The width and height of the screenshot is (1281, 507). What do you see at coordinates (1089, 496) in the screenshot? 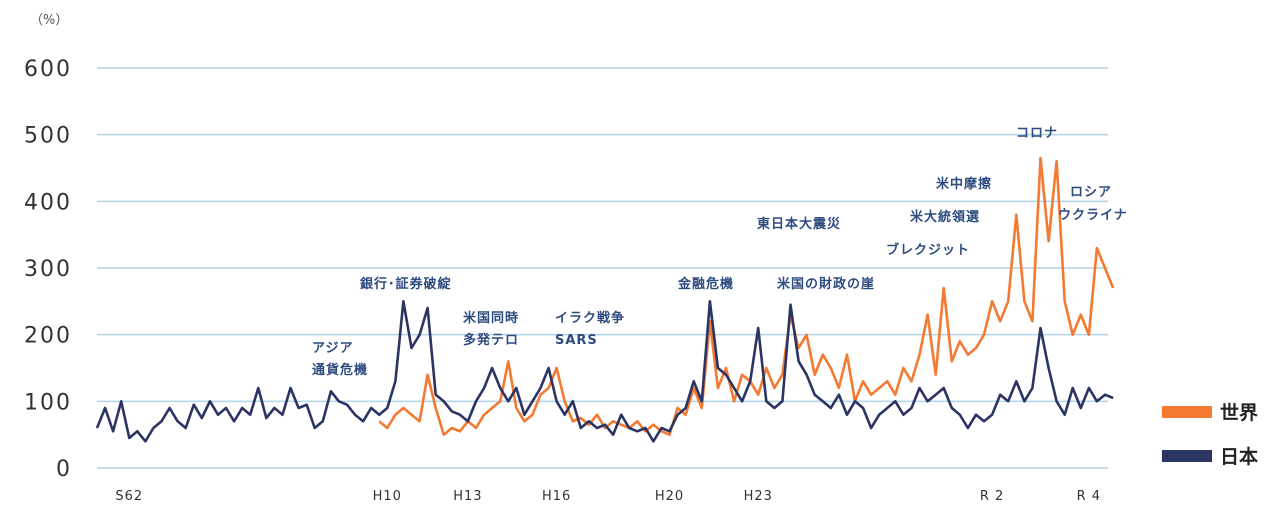
I see `x-tick-label: R 4` at bounding box center [1089, 496].